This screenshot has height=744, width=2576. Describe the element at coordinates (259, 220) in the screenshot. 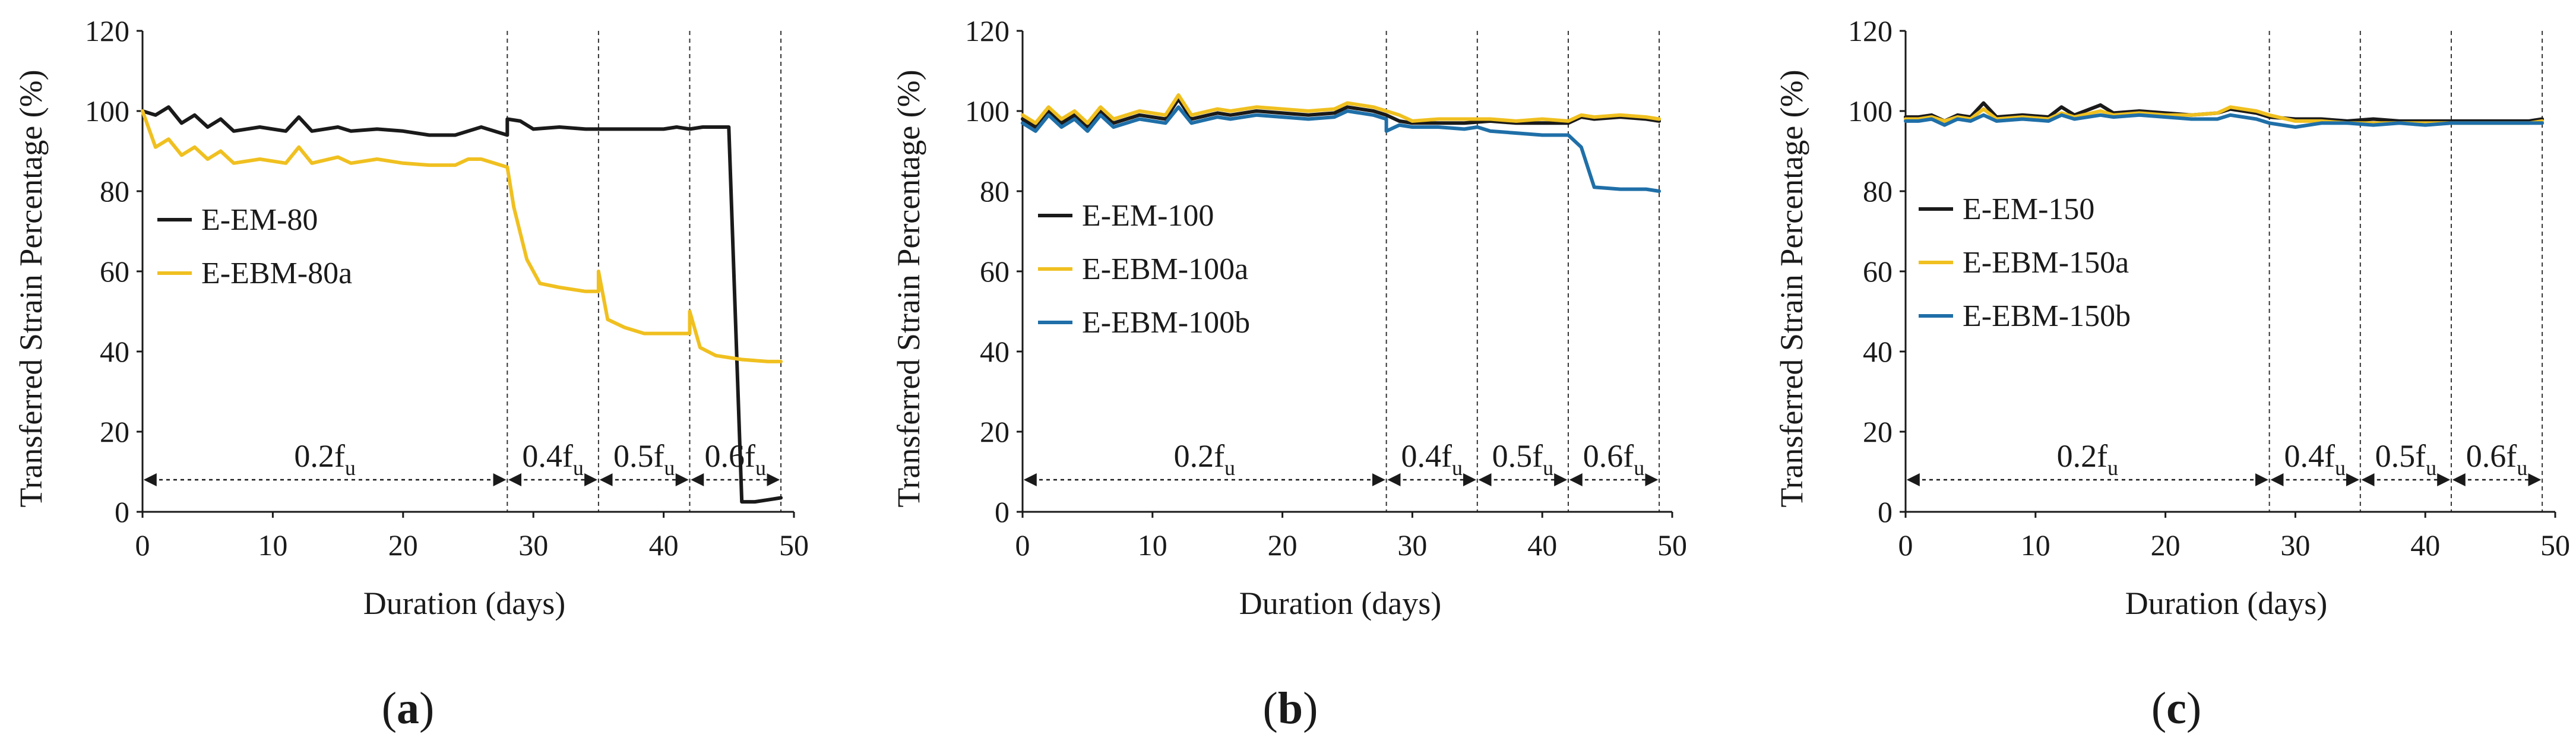

I see `legend-label: E-EM-80` at that location.